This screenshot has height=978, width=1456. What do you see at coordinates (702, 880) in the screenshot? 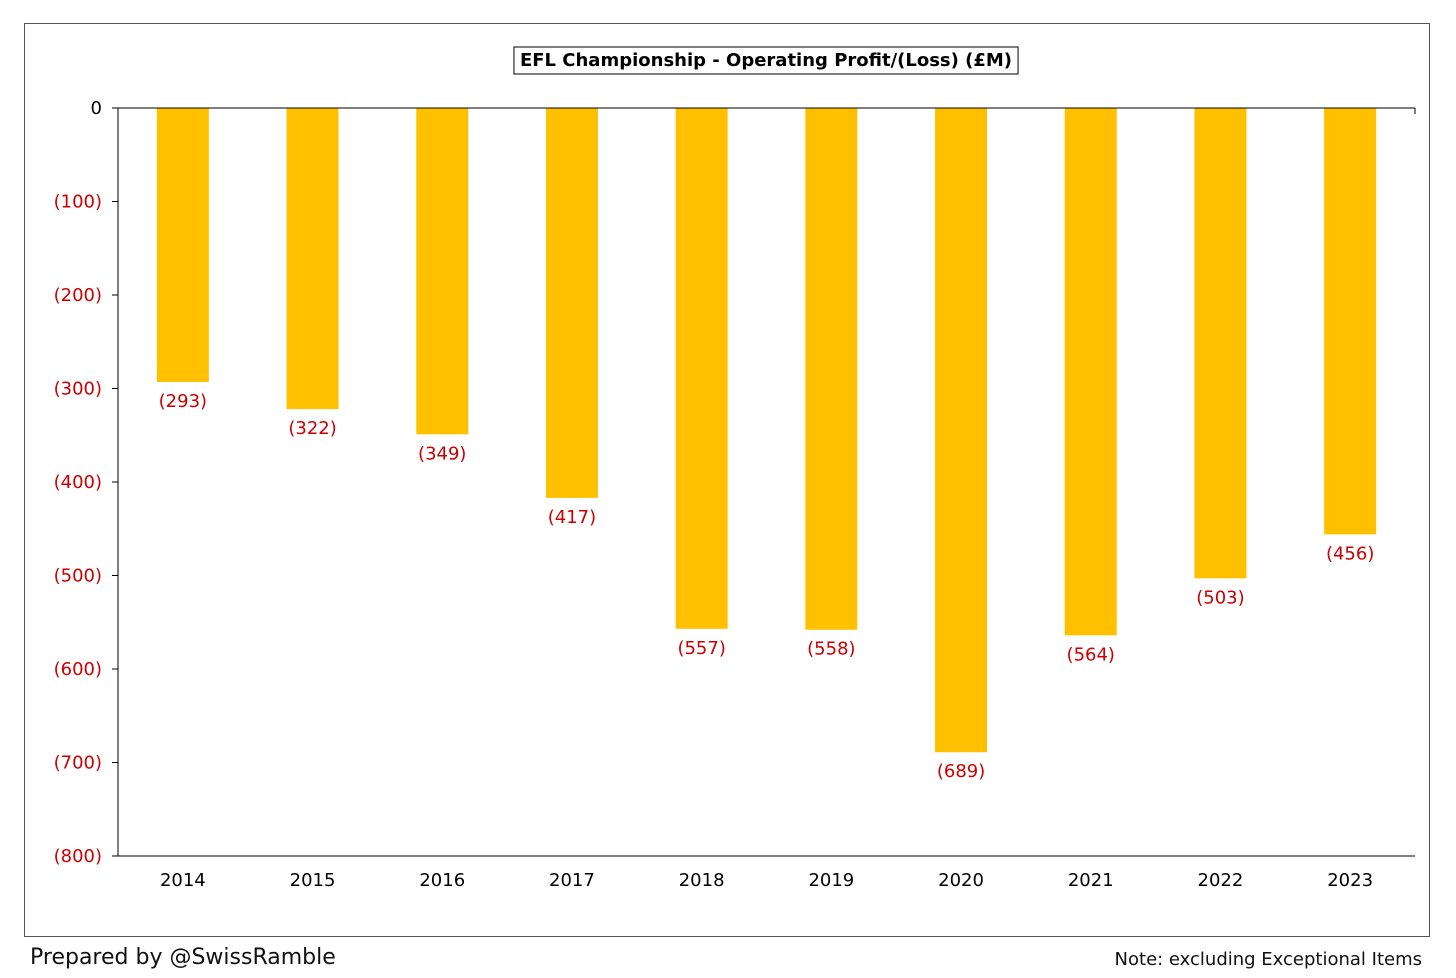
I see `x-tick-label-2018: 2018` at bounding box center [702, 880].